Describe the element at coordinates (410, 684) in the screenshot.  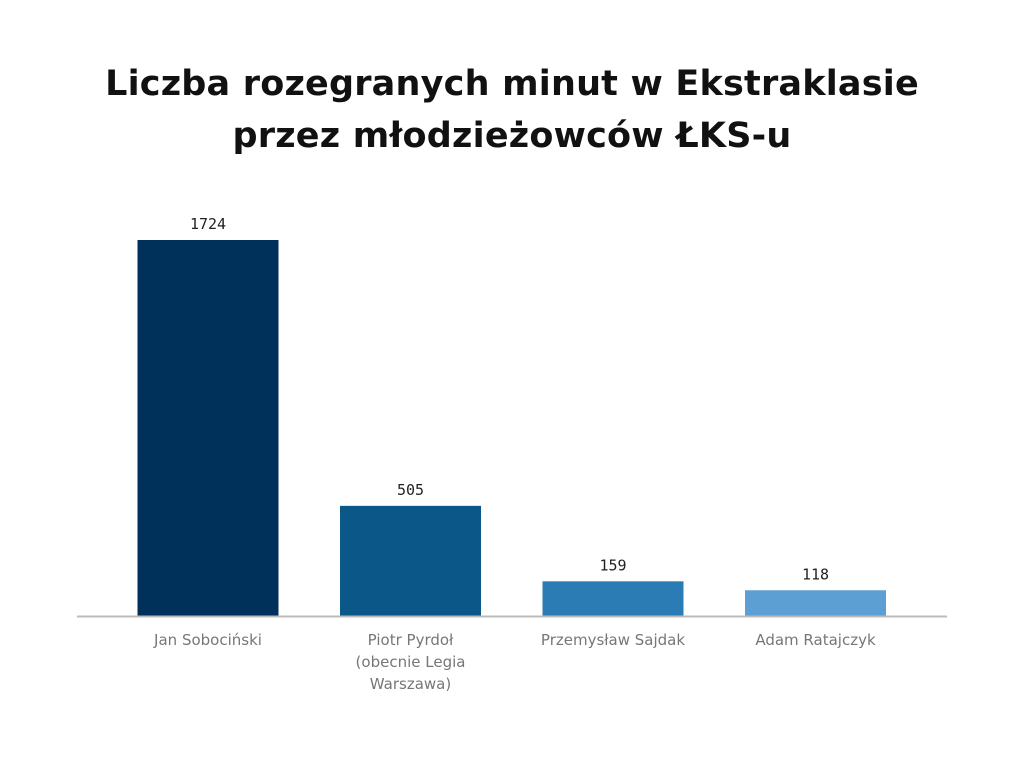
I see `category-label-2-line-3: Warszawa)` at that location.